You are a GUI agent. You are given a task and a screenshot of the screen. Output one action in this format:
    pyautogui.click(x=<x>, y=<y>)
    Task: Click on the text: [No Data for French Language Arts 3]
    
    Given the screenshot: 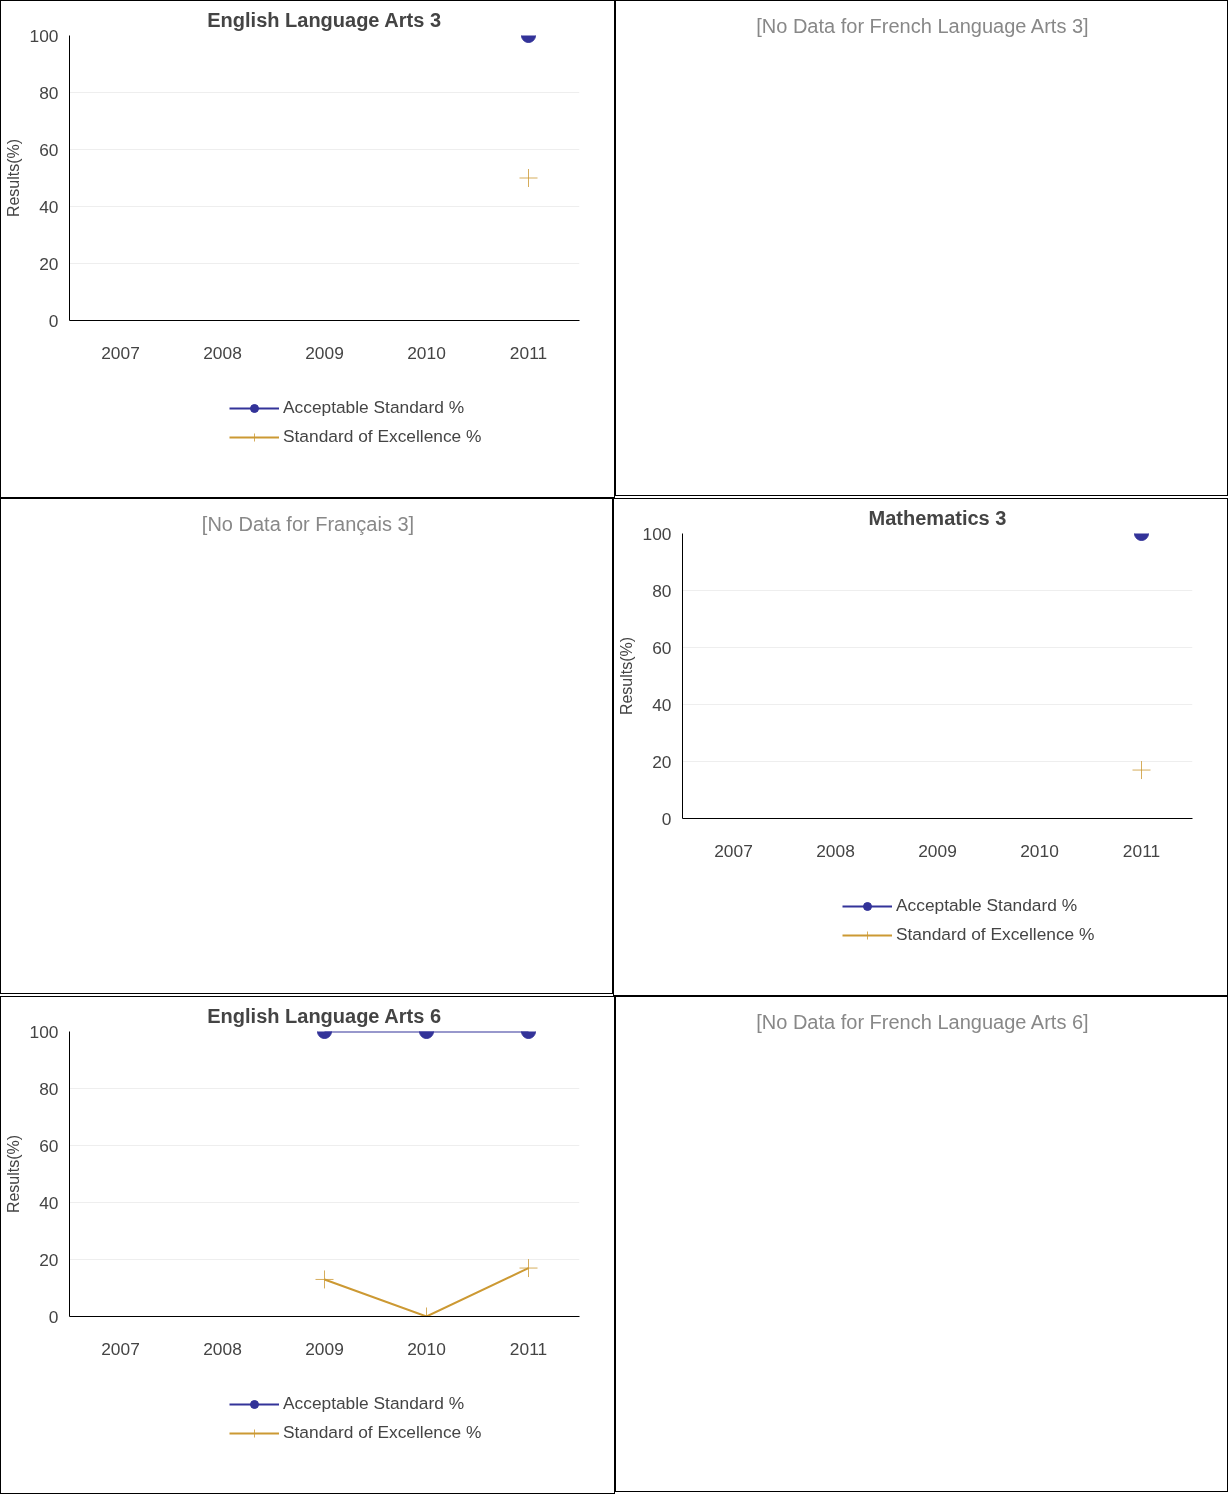 What is the action you would take?
    pyautogui.click(x=922, y=25)
    